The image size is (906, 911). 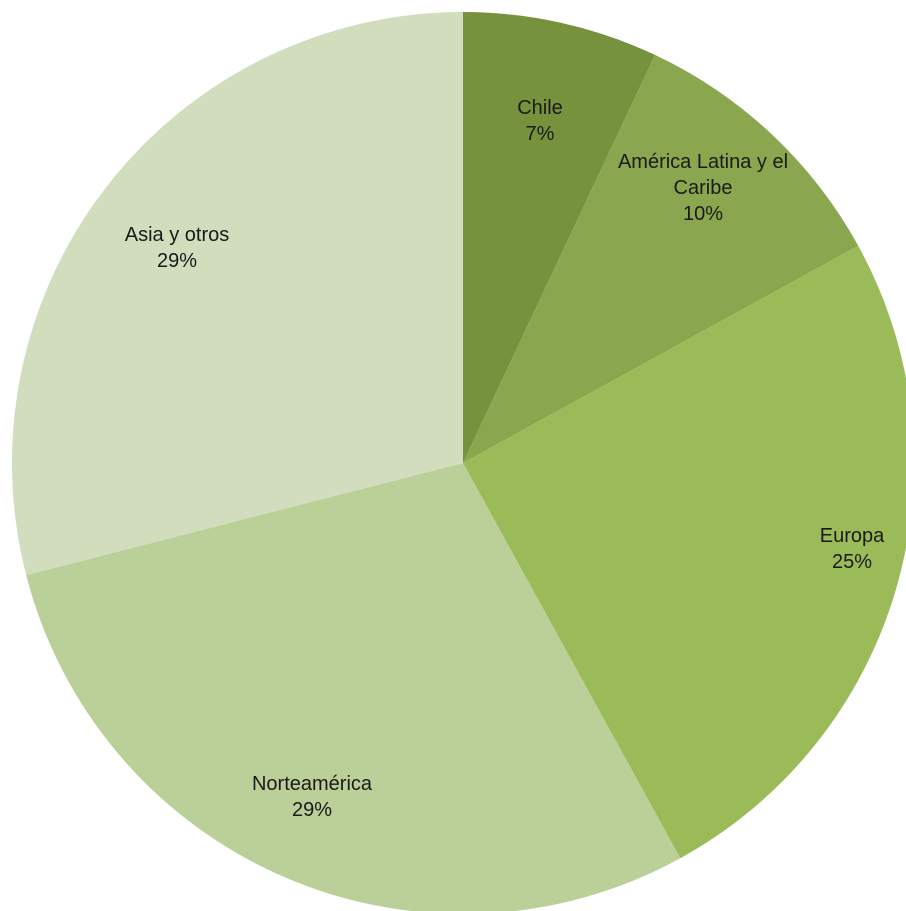 What do you see at coordinates (312, 784) in the screenshot?
I see `slice-category-label: Norteamérica` at bounding box center [312, 784].